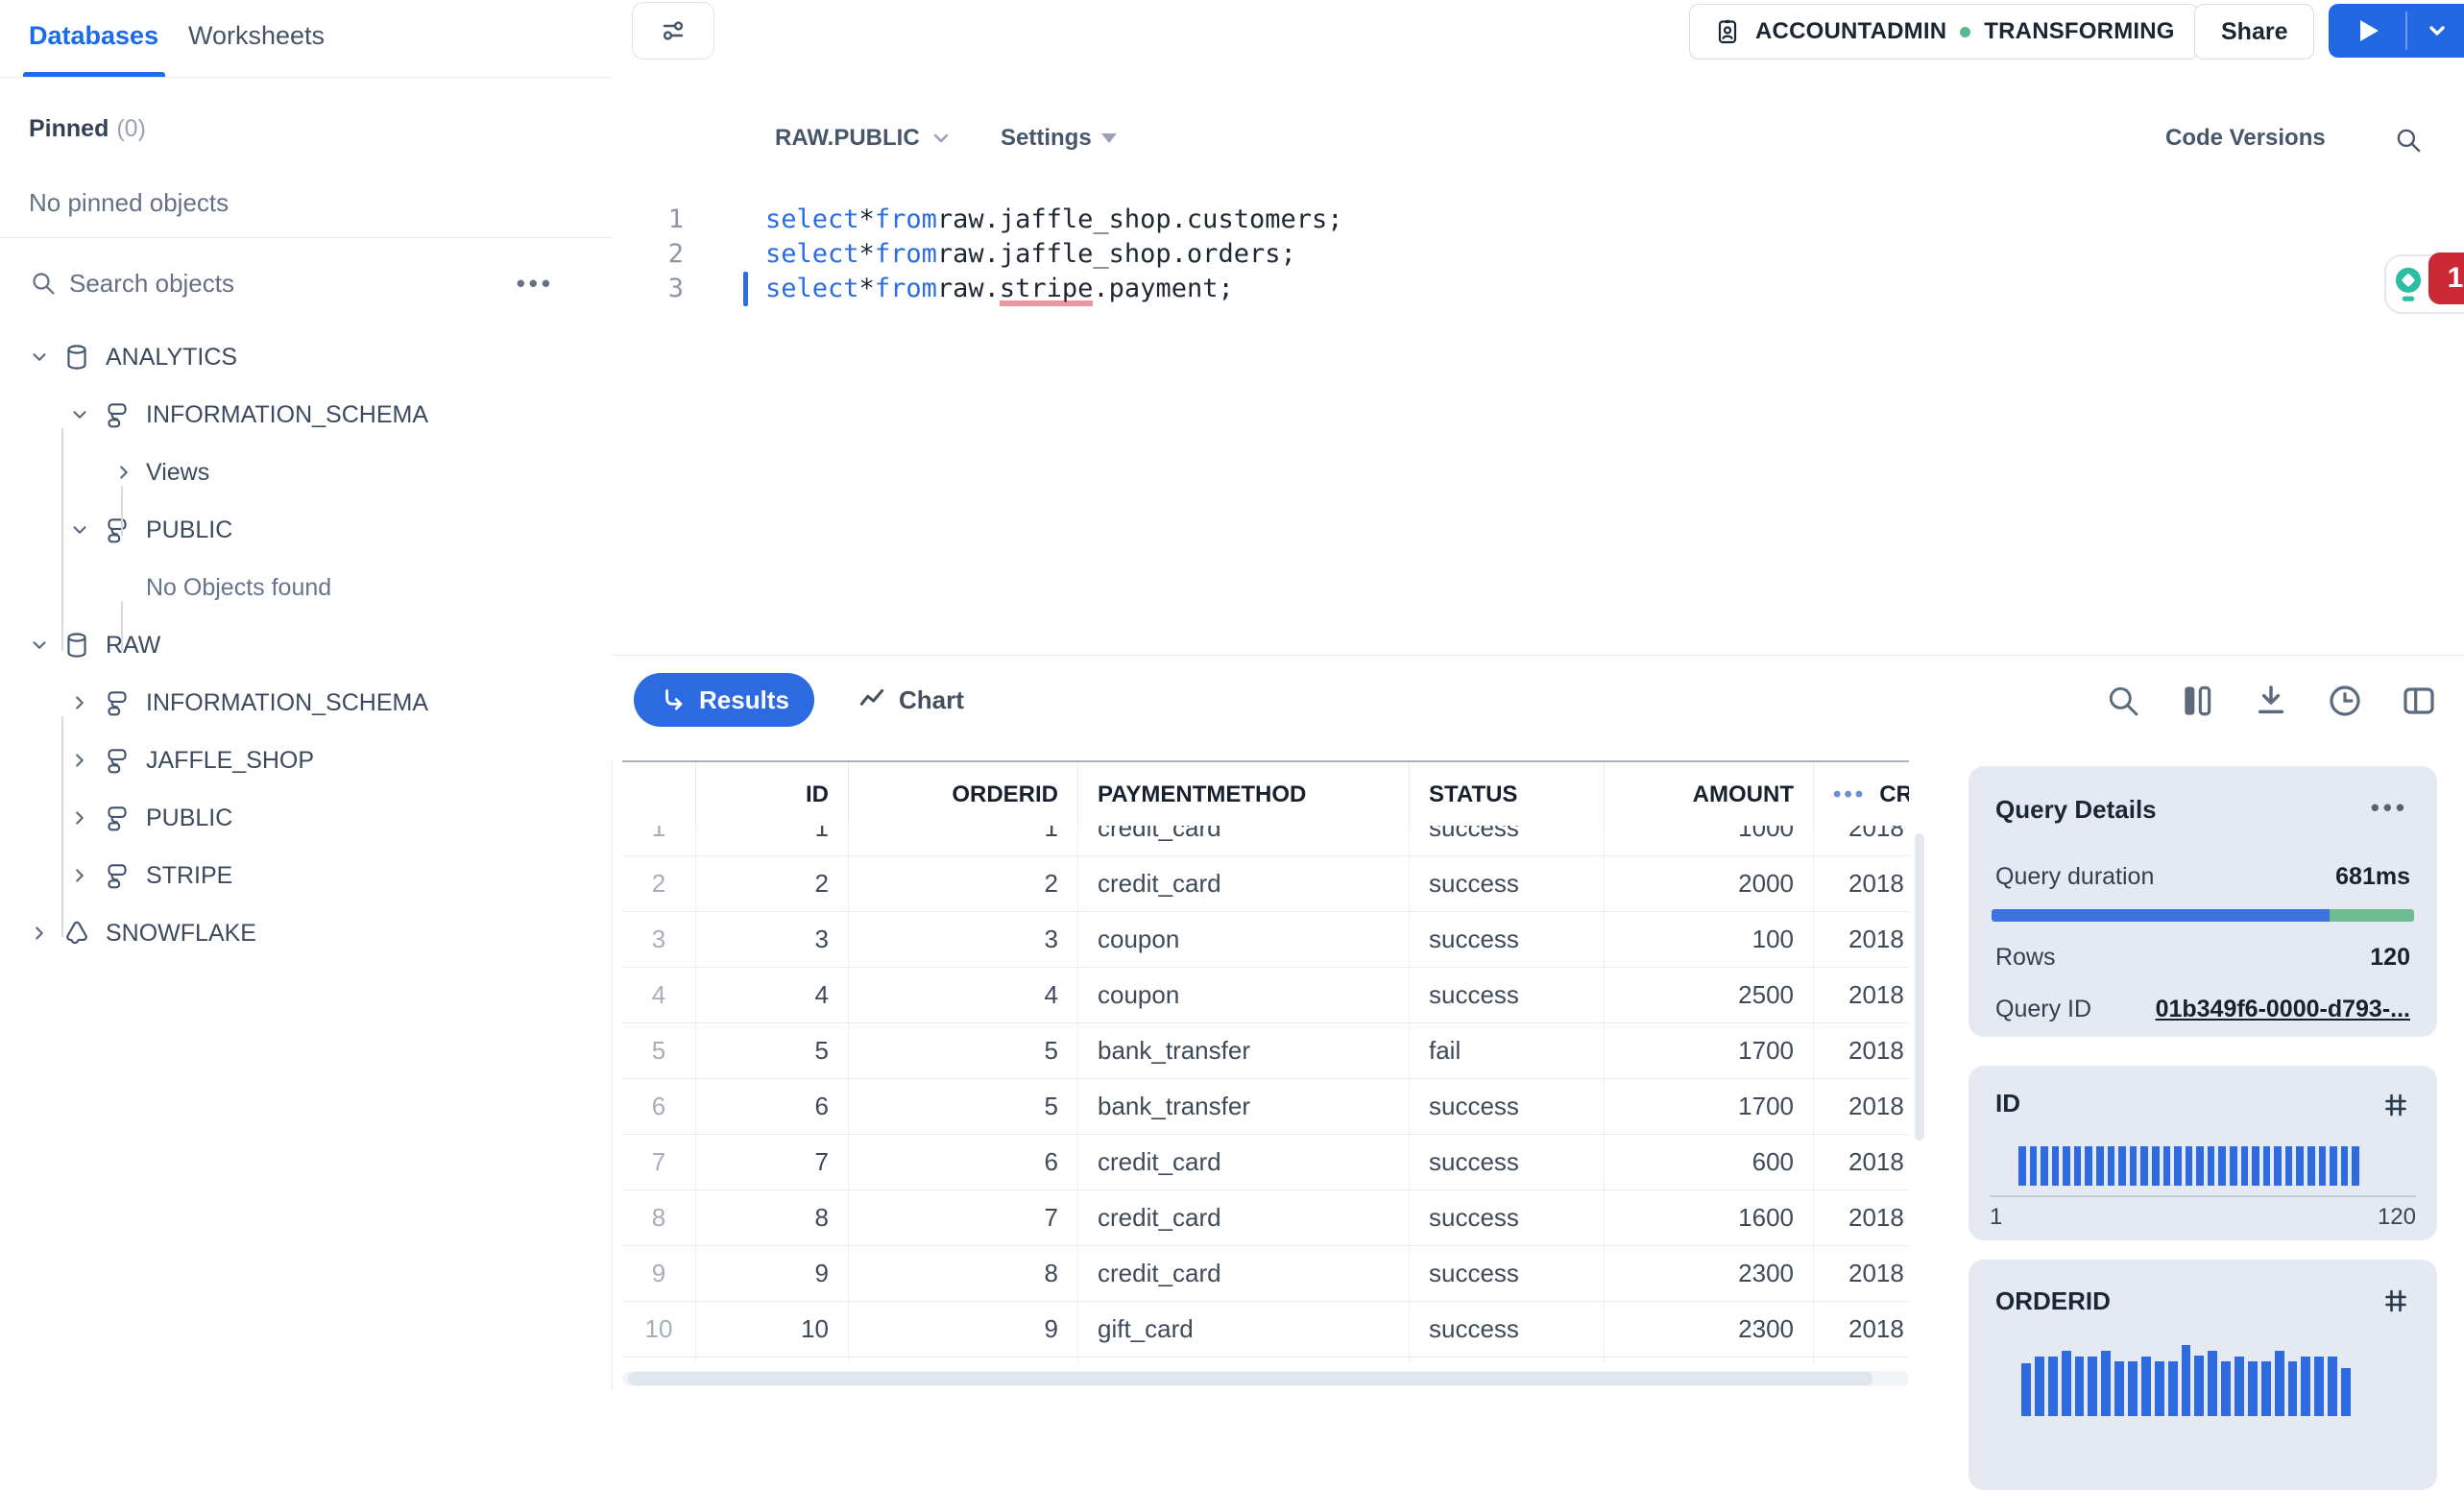  Describe the element at coordinates (94, 36) in the screenshot. I see `tab-databases: Databases` at that location.